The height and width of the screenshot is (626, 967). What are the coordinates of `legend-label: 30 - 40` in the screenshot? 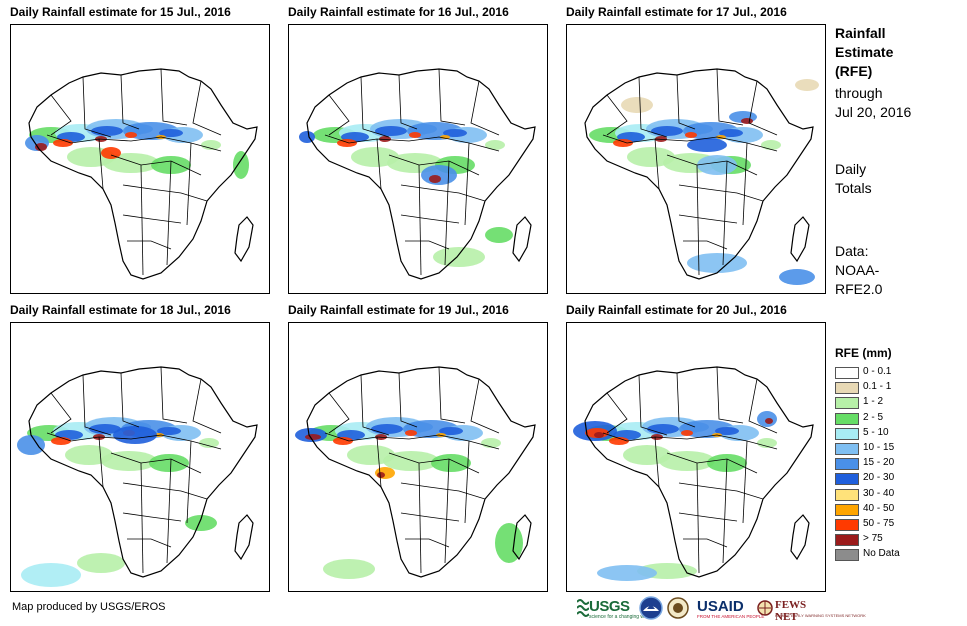 It's located at (879, 493).